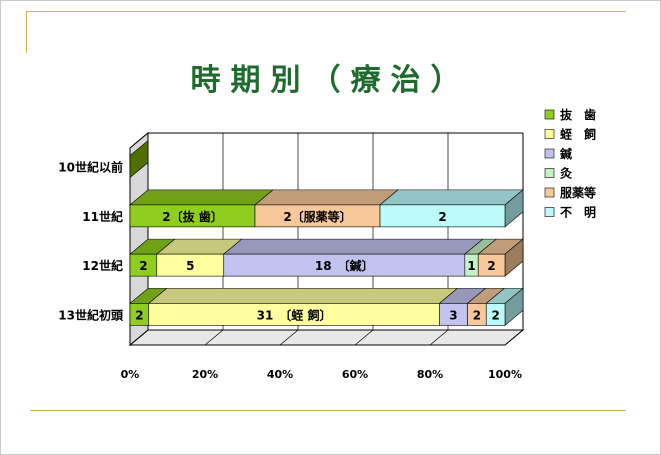 This screenshot has width=661, height=455. I want to click on category-label: 11世紀, so click(102, 216).